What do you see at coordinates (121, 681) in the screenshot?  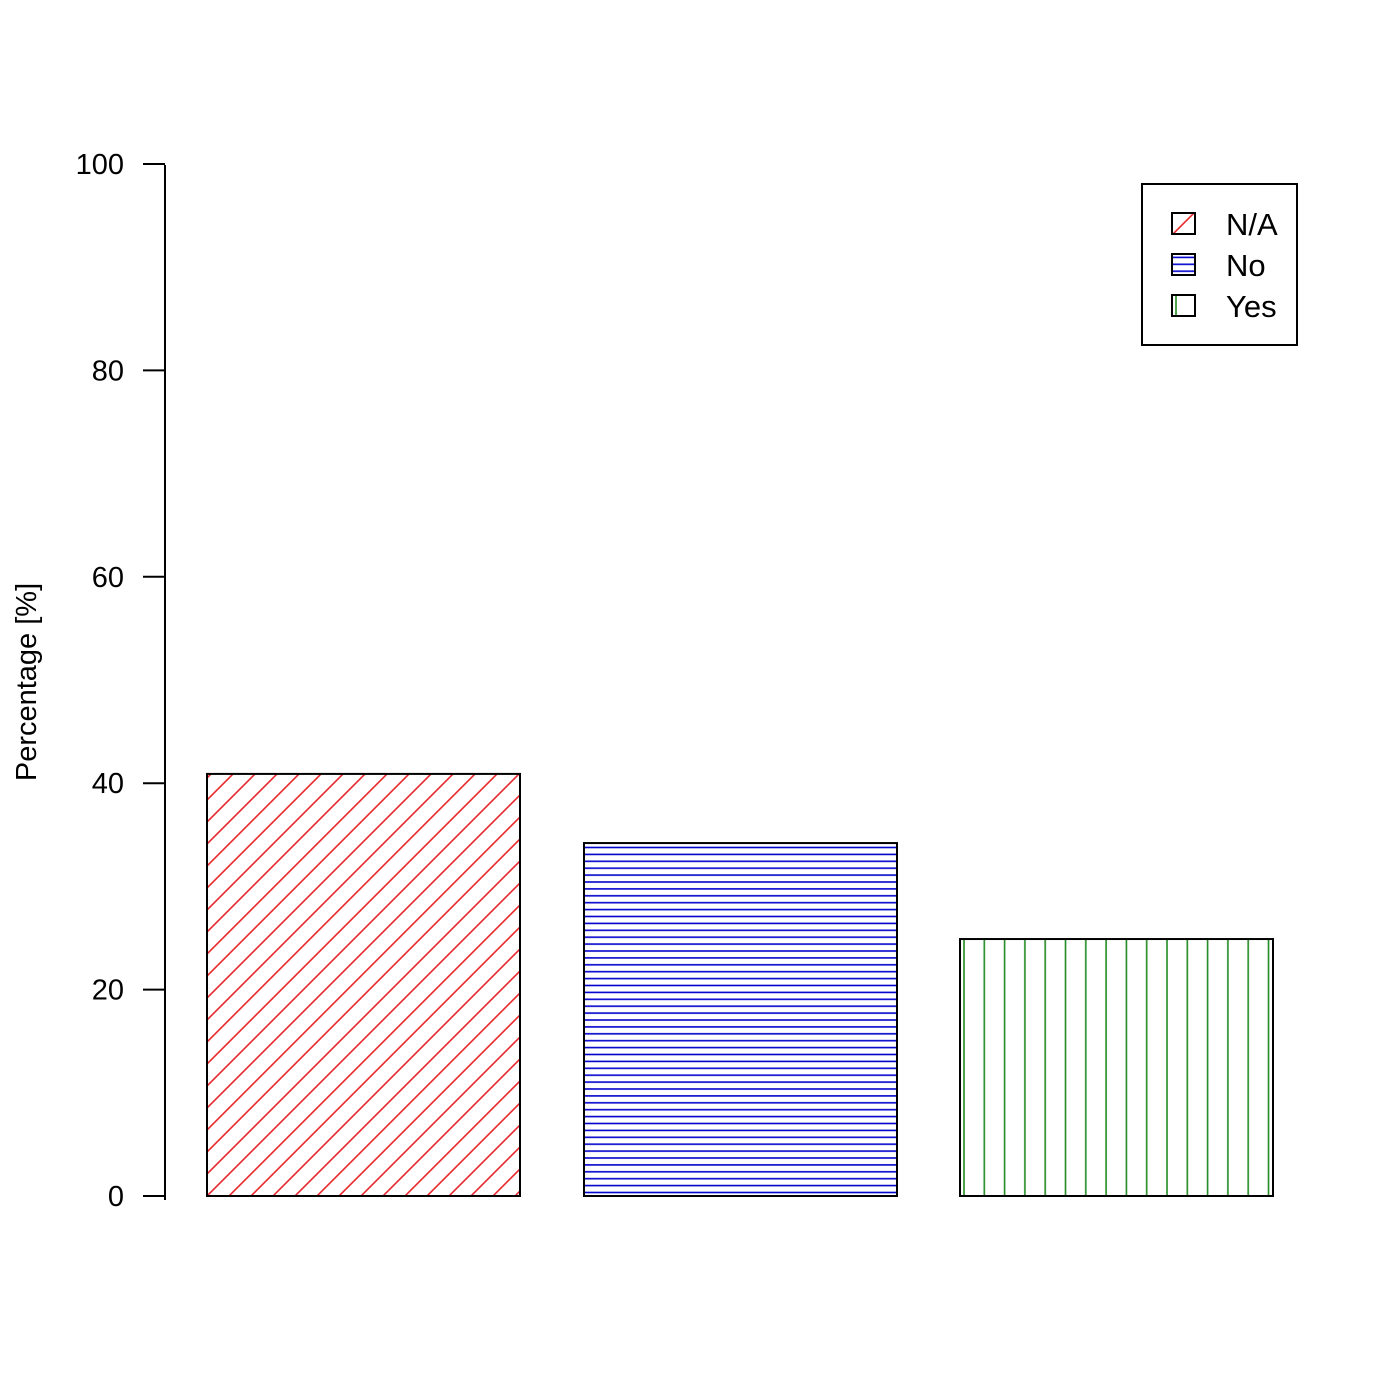 I see `y-axis: 0 20 40 60 80 100` at bounding box center [121, 681].